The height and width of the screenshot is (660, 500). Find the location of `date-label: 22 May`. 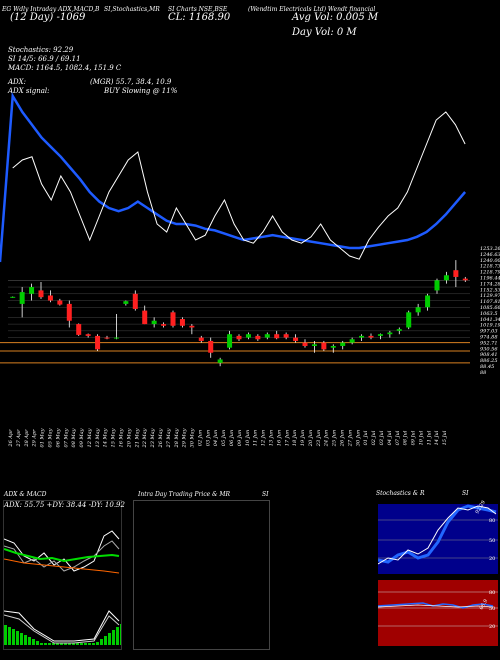

date-label: 22 May is located at coordinates (145, 438).